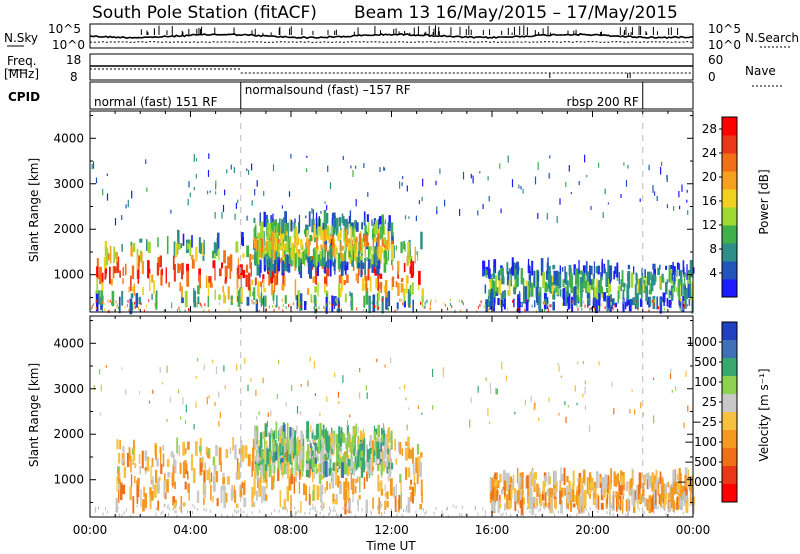  Describe the element at coordinates (760, 71) in the screenshot. I see `nave-label: Nave` at that location.